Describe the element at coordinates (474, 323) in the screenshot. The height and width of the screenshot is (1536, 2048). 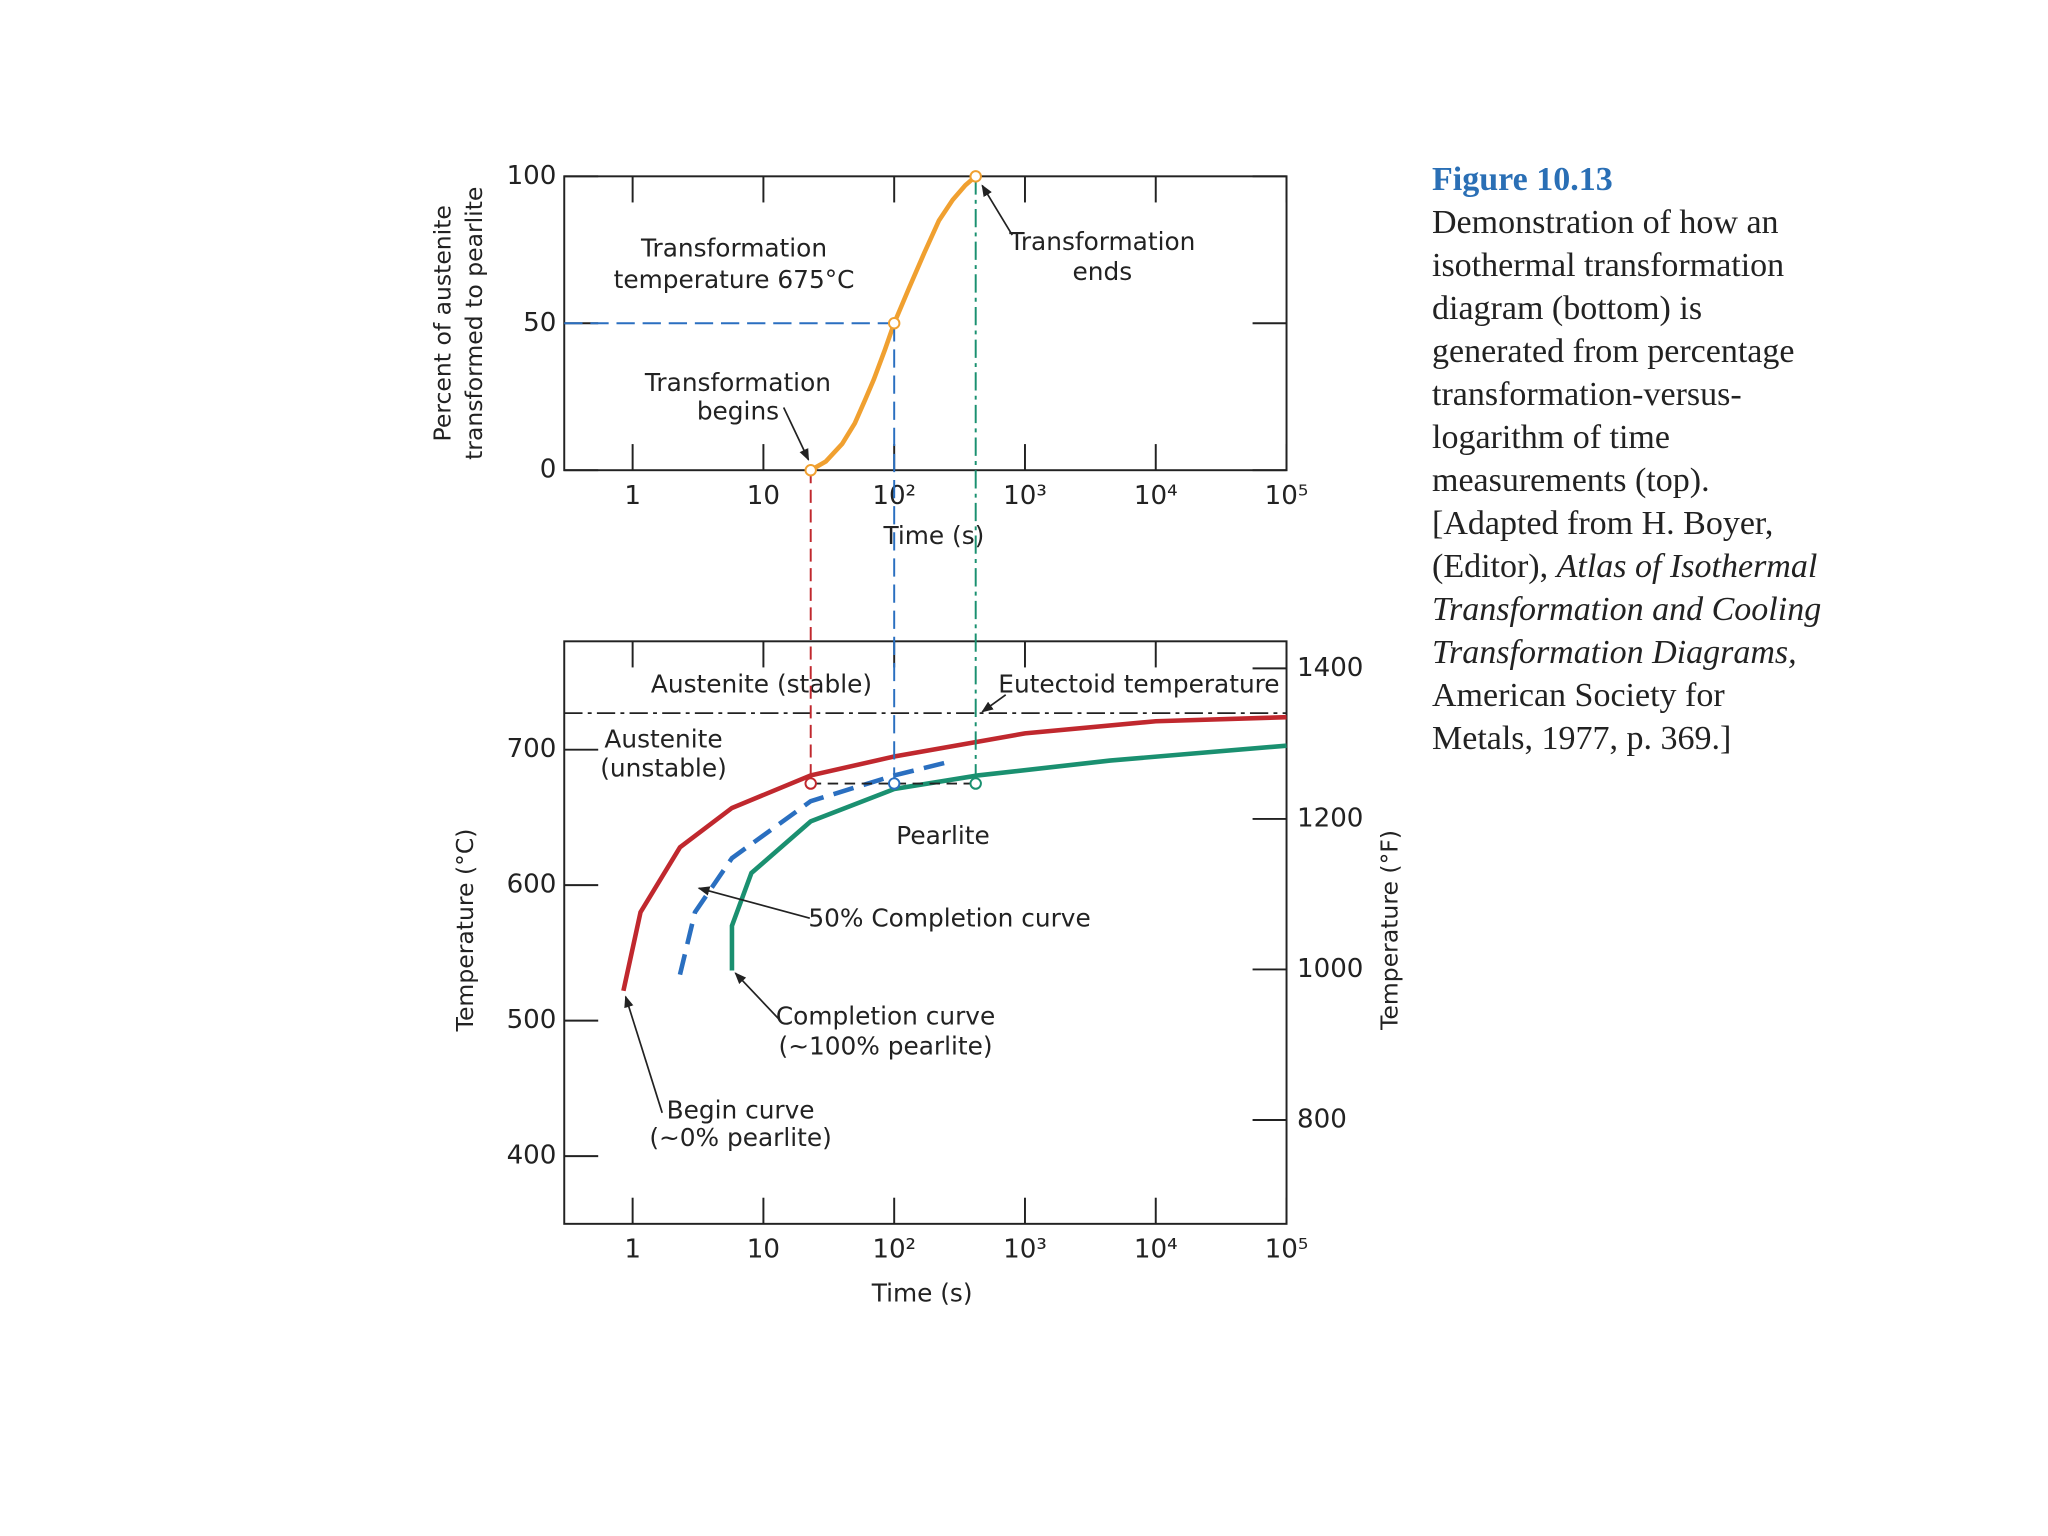
I see `y-axis-label: transformed to pearlite` at that location.